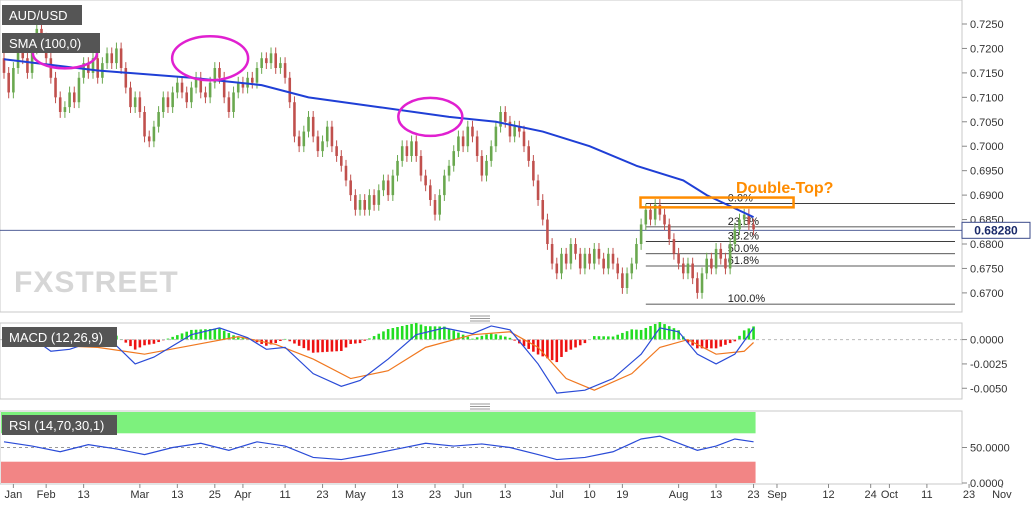 The image size is (1032, 505). What do you see at coordinates (45, 43) in the screenshot?
I see `sma-label: SMA (100,0)` at bounding box center [45, 43].